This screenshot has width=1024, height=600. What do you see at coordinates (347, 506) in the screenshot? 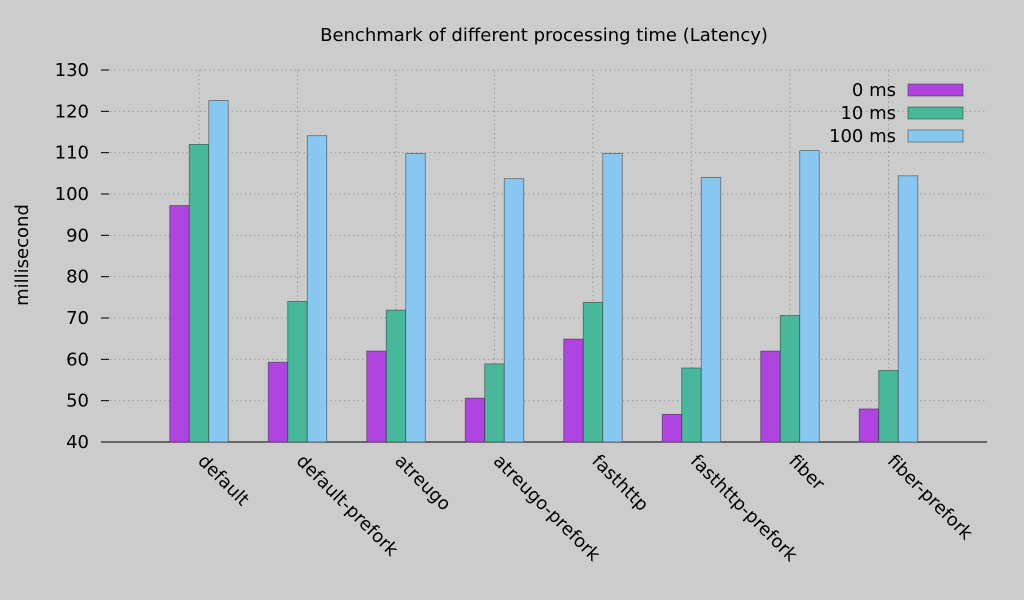
I see `x-tick-label-default-prefork: default-prefork` at bounding box center [347, 506].